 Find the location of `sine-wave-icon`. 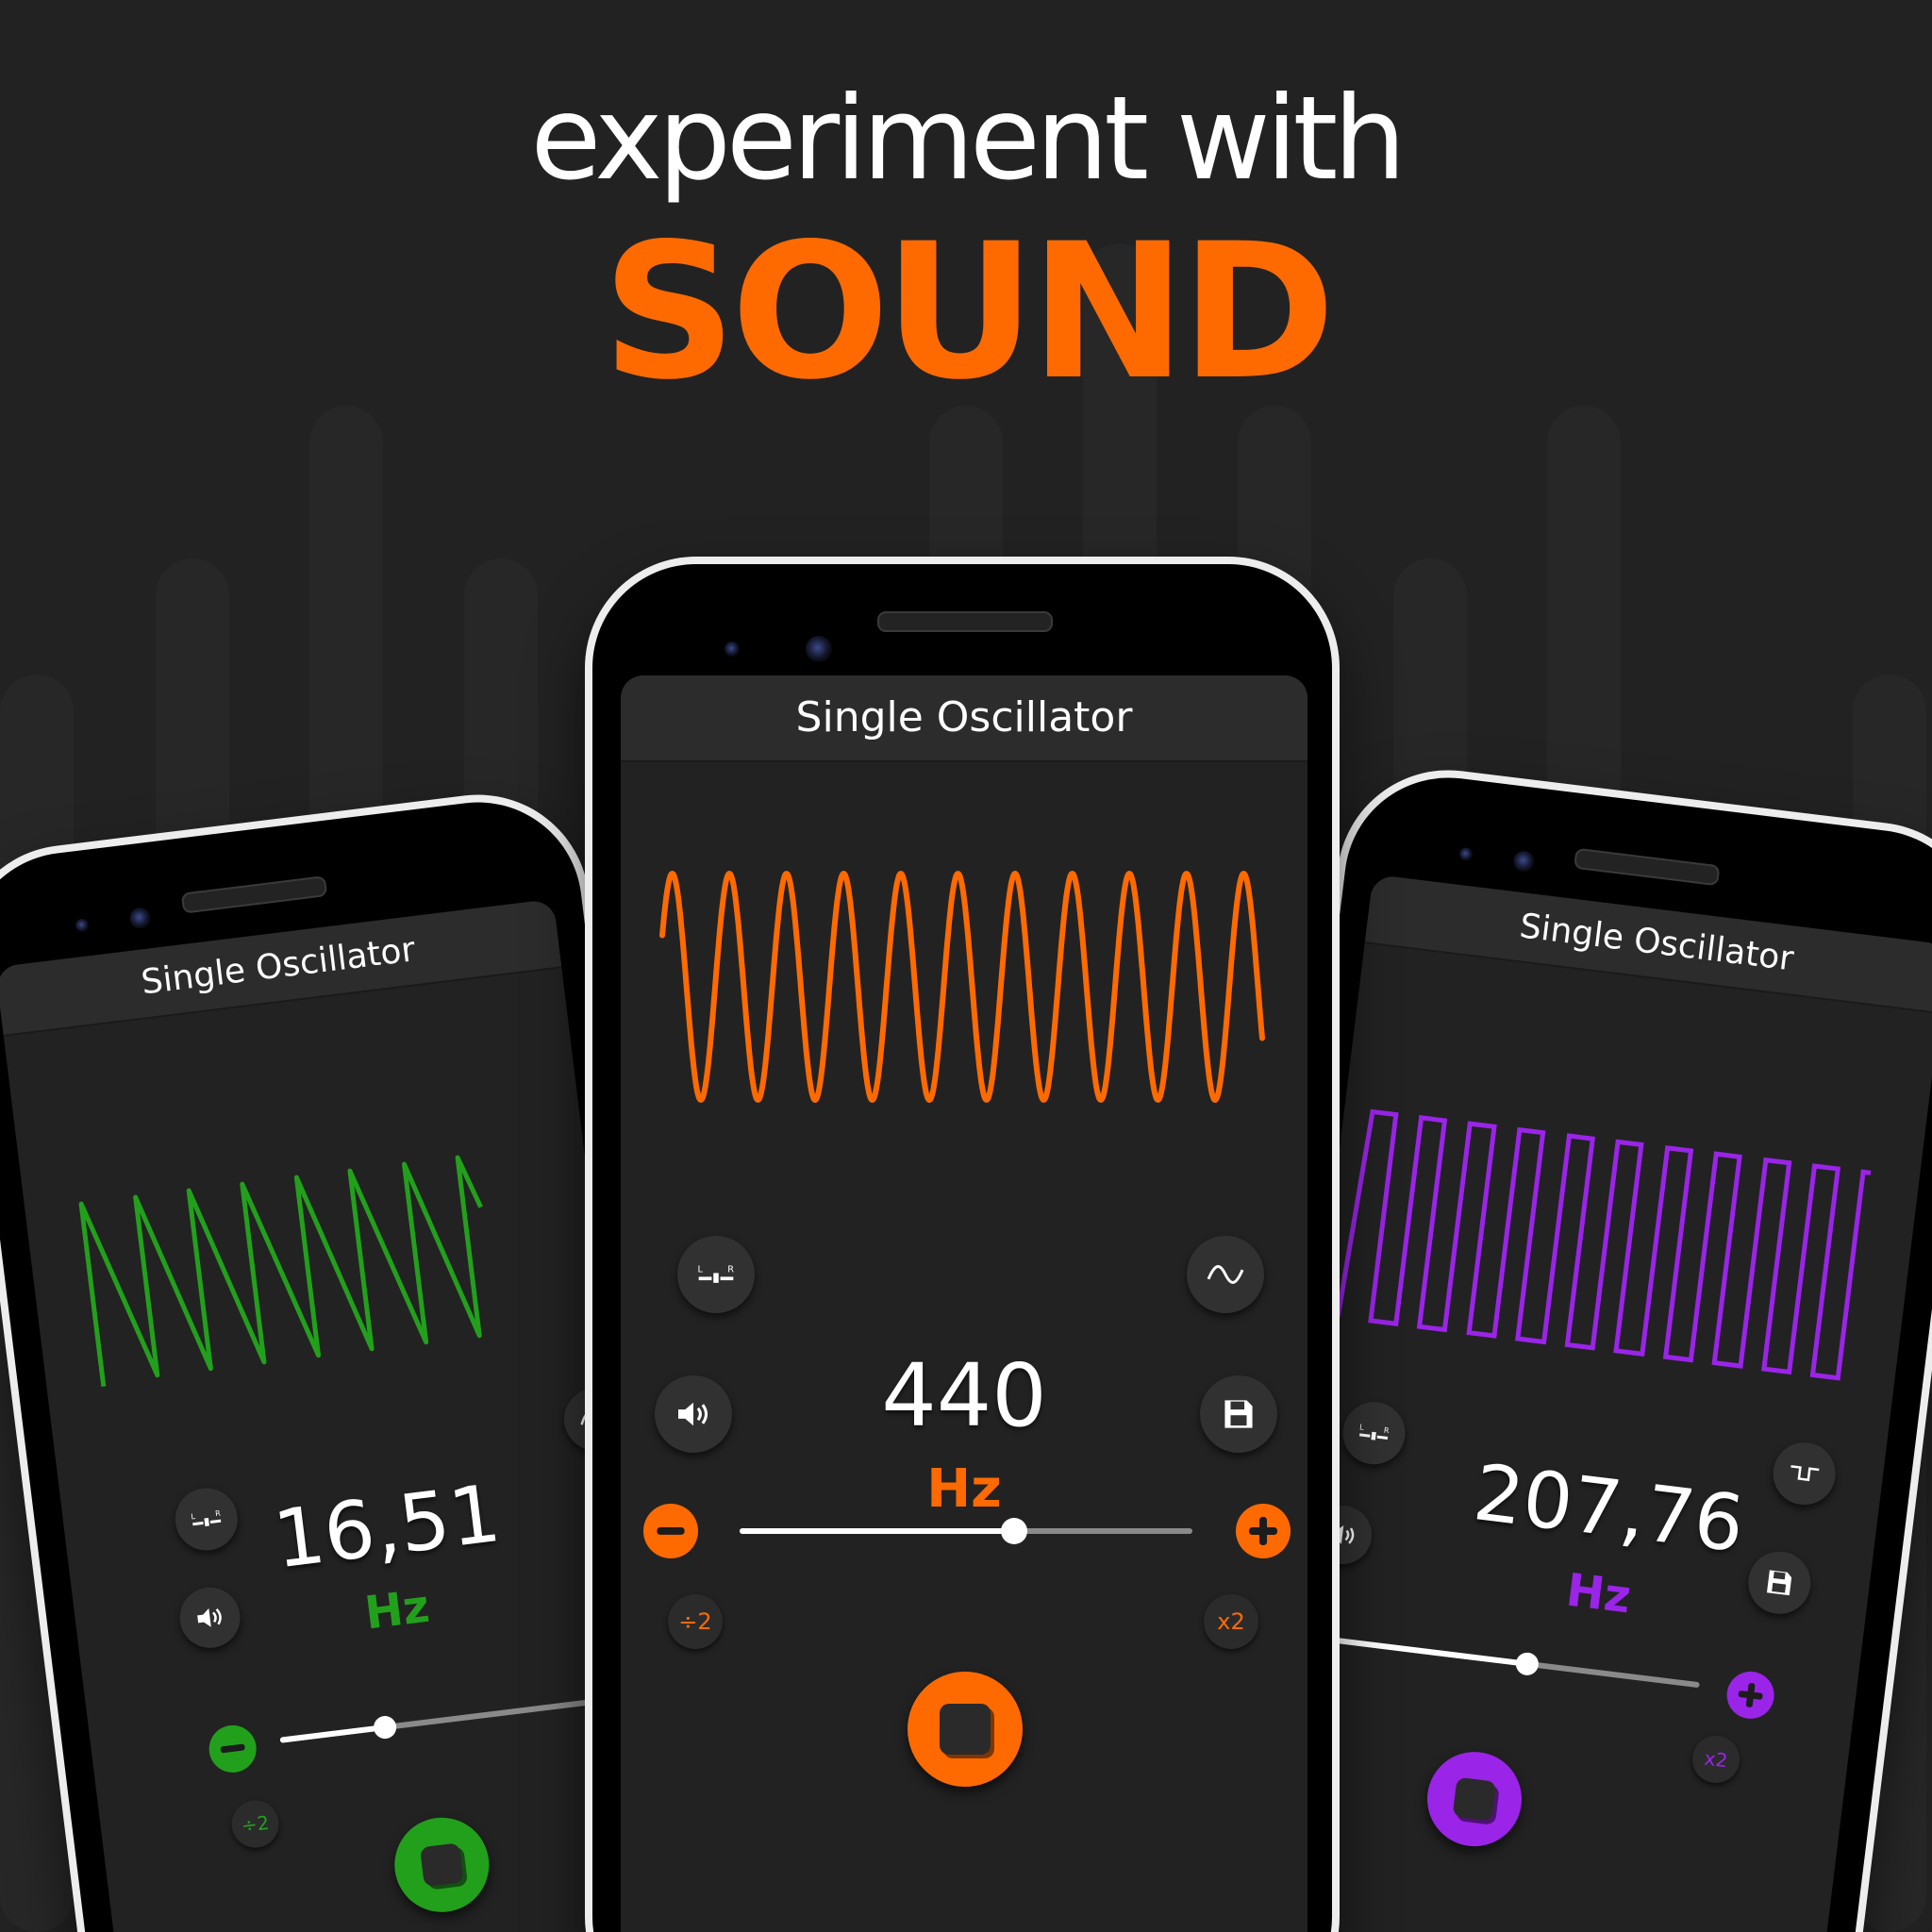

sine-wave-icon is located at coordinates (1226, 1275).